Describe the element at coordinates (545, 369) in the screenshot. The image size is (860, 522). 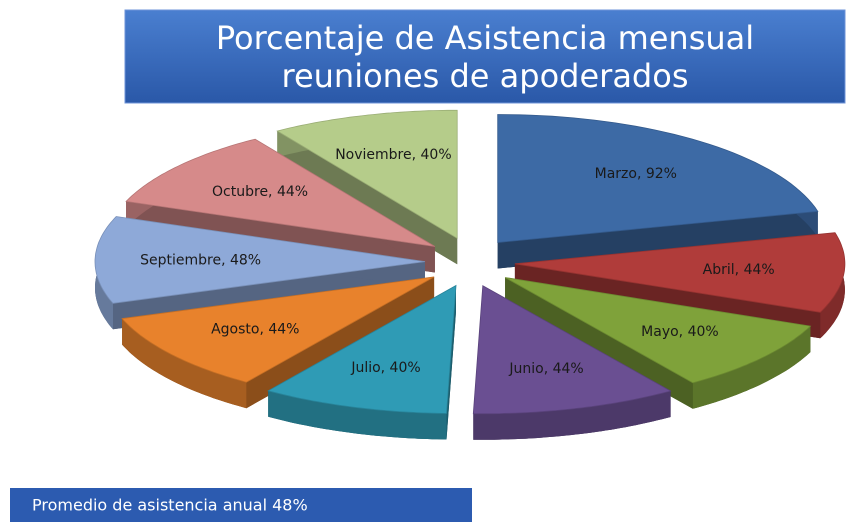
I see `data-label: Junio, 44%` at that location.